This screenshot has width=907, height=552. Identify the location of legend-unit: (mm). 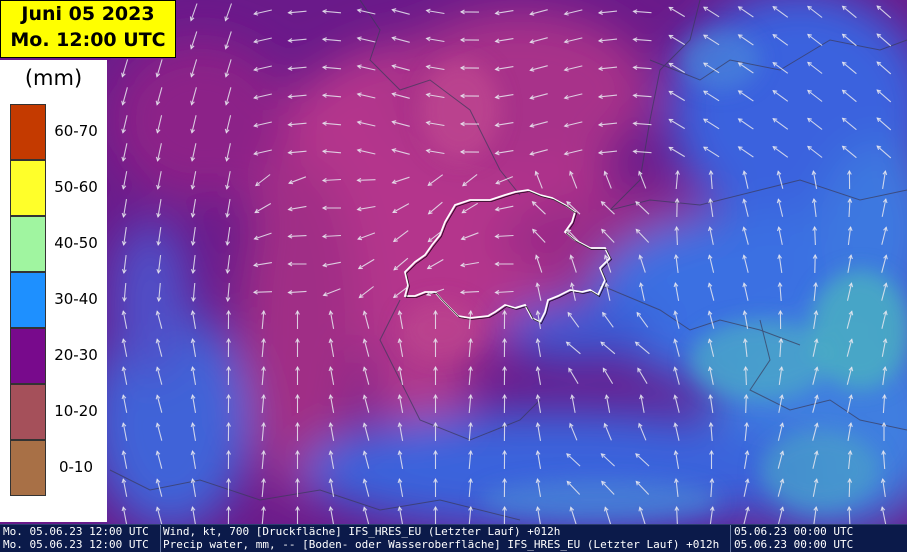
(53, 78).